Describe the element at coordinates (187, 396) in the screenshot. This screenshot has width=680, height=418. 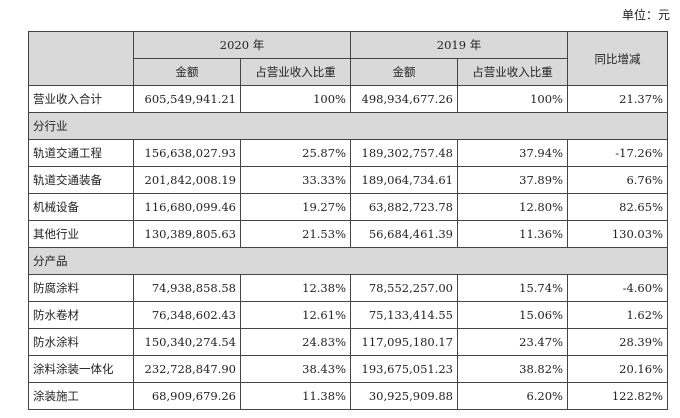
I see `amount-2020: 68,909,679.26` at that location.